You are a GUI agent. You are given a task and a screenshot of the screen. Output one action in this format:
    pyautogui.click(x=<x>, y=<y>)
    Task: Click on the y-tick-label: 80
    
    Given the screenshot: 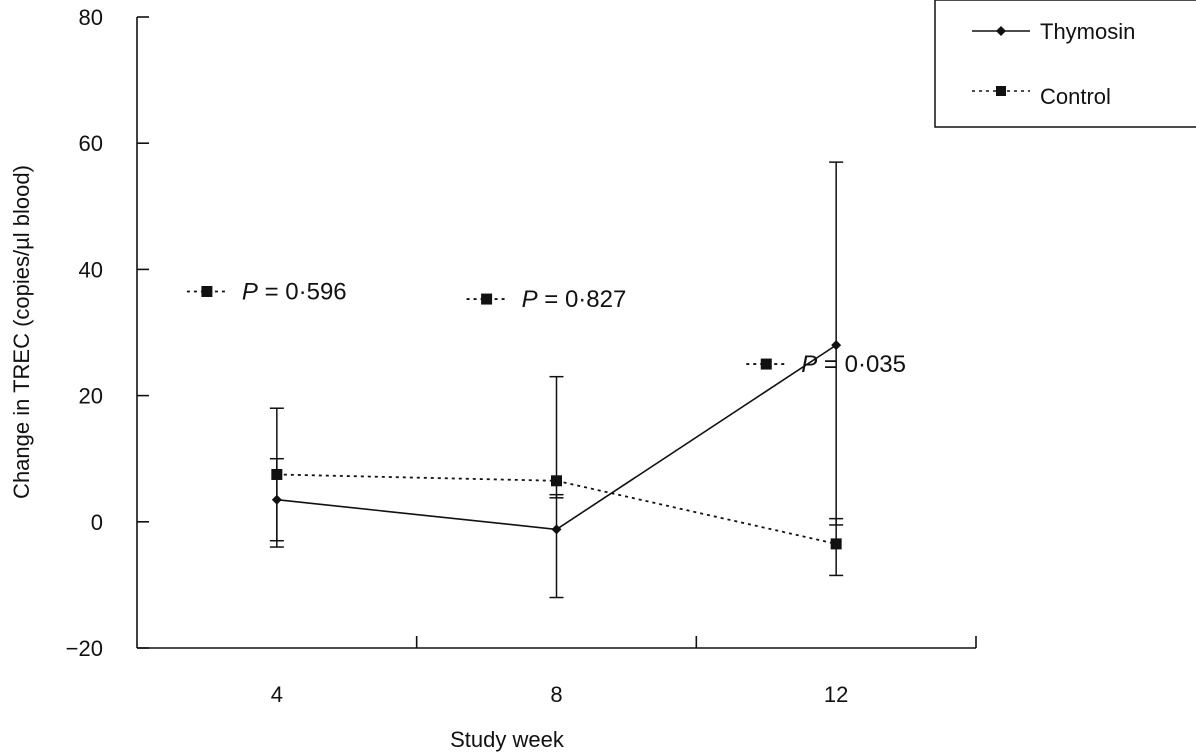 What is the action you would take?
    pyautogui.click(x=91, y=17)
    